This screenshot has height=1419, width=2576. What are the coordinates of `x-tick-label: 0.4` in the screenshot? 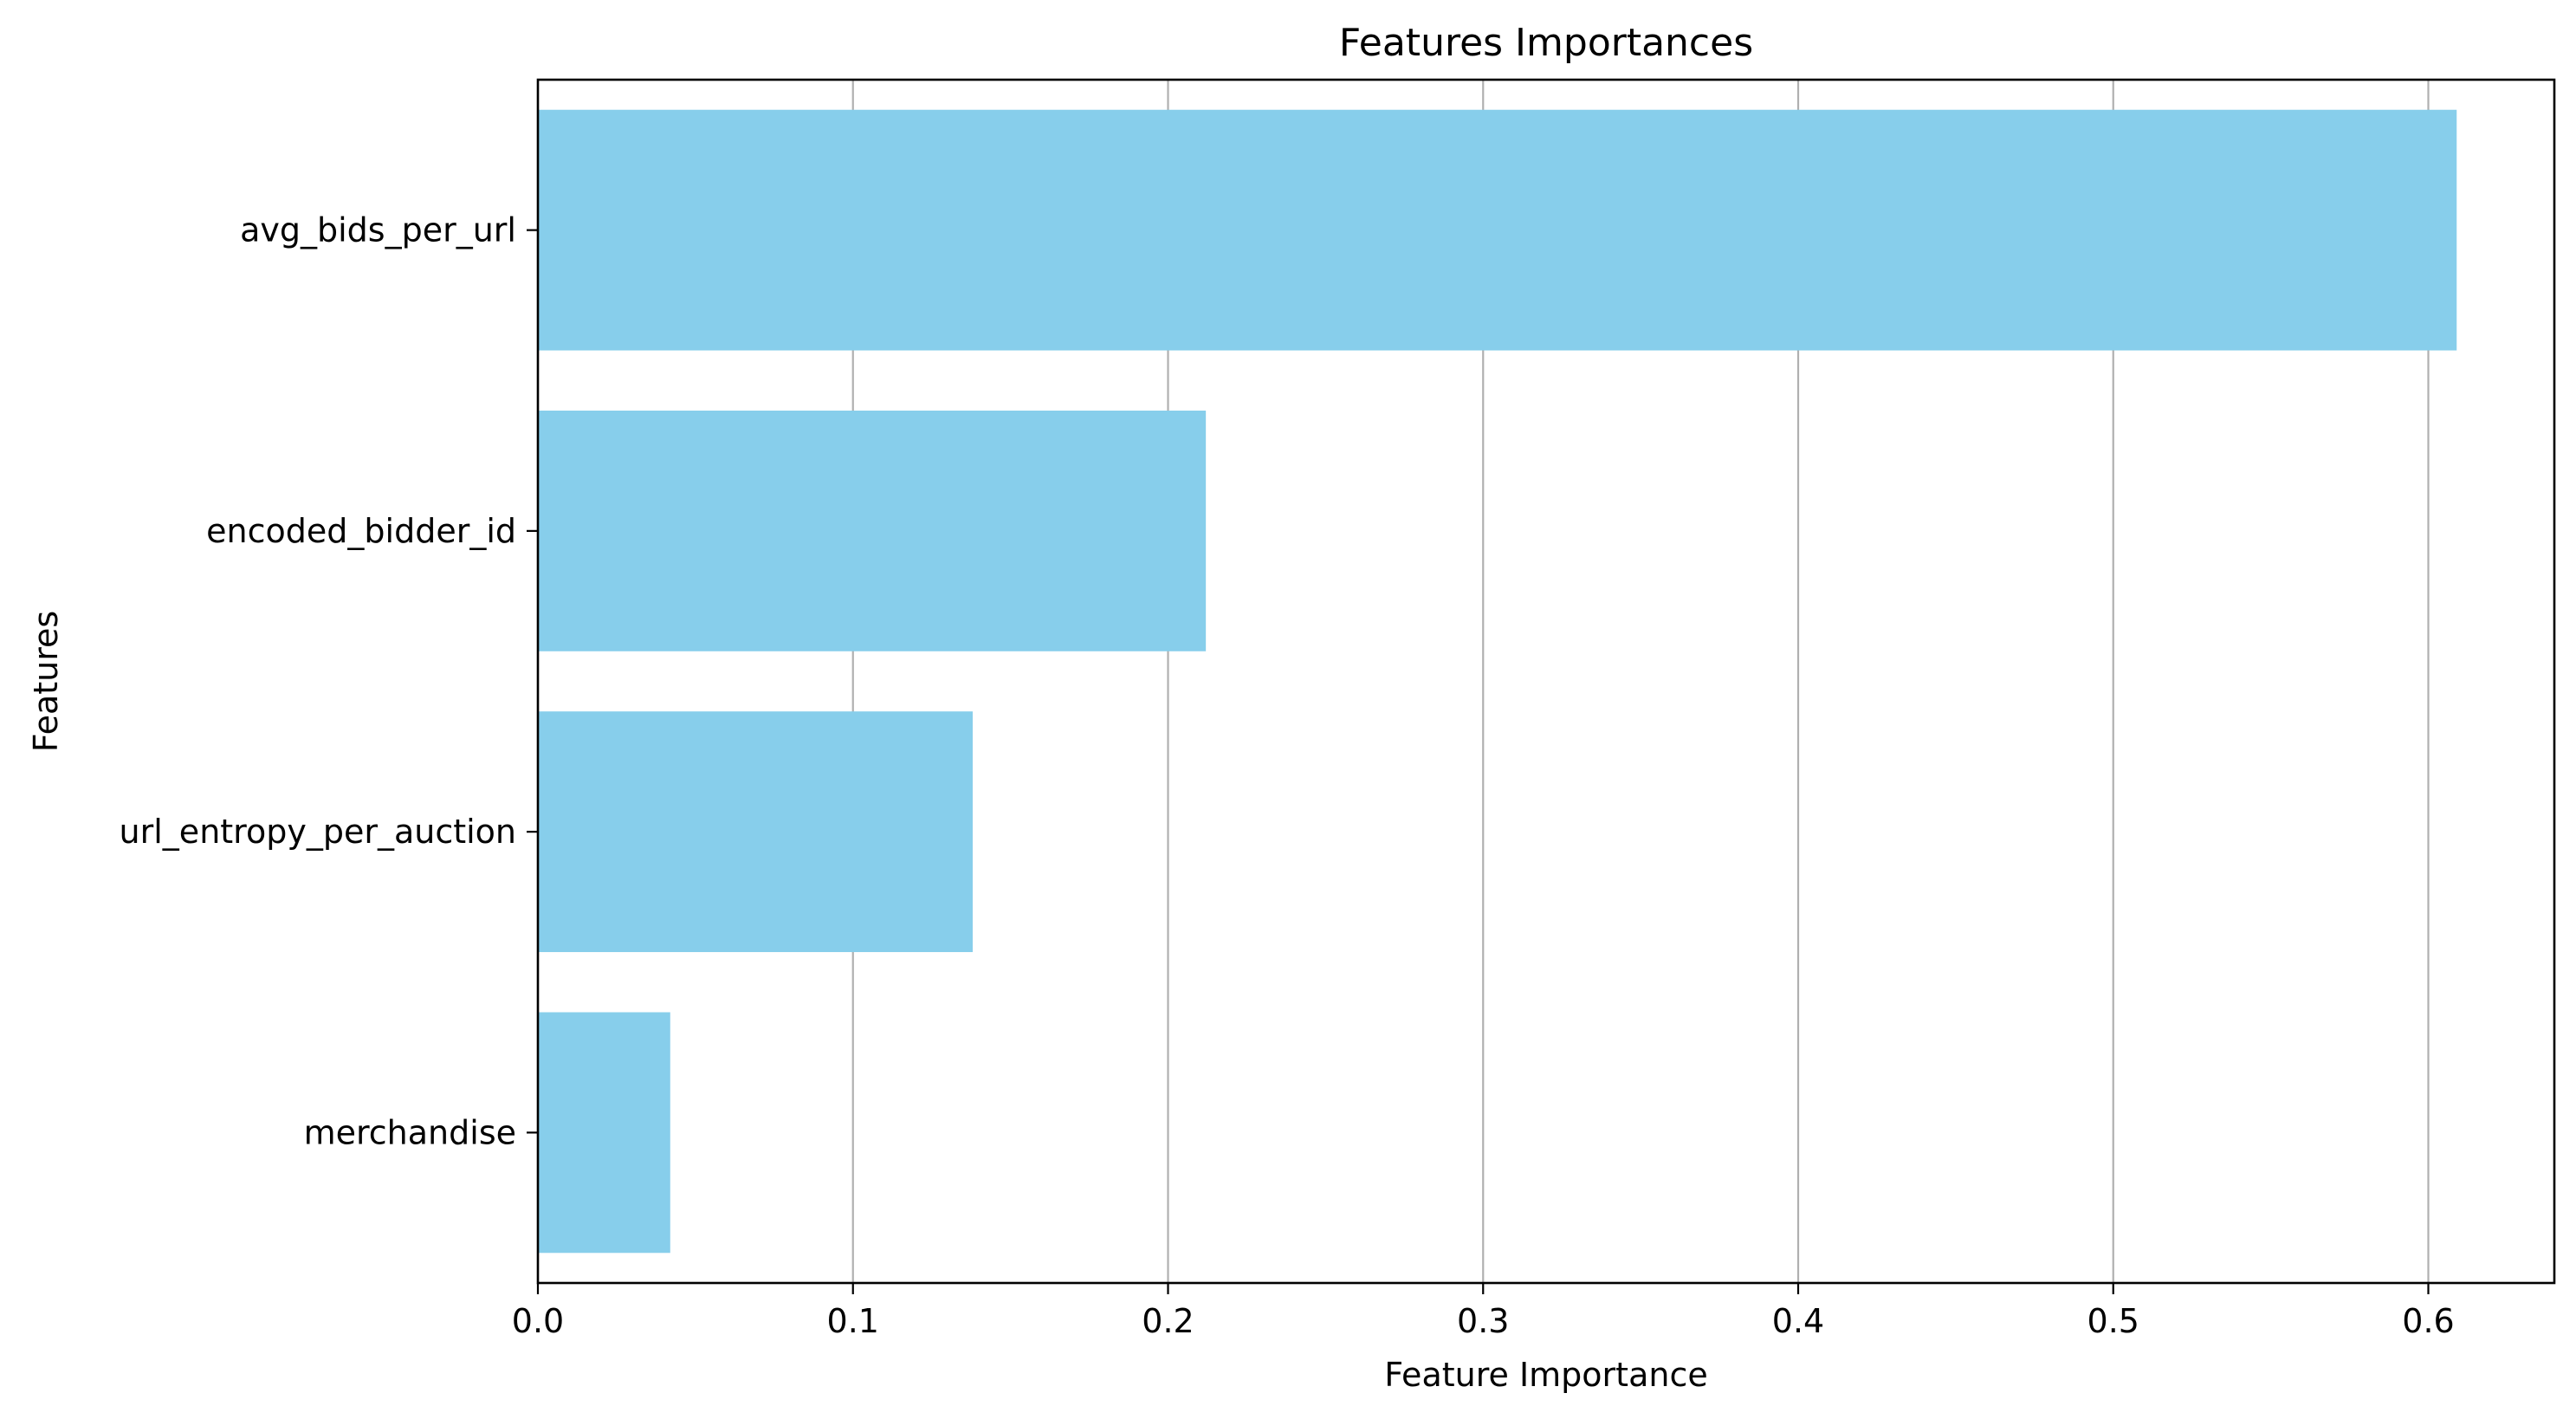 It's located at (1798, 1321).